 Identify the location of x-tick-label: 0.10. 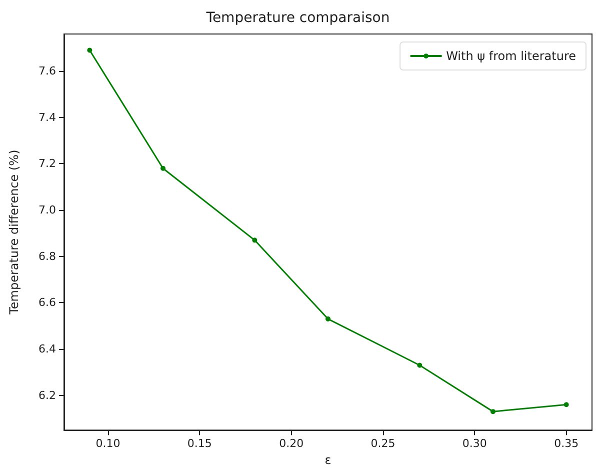
(108, 443).